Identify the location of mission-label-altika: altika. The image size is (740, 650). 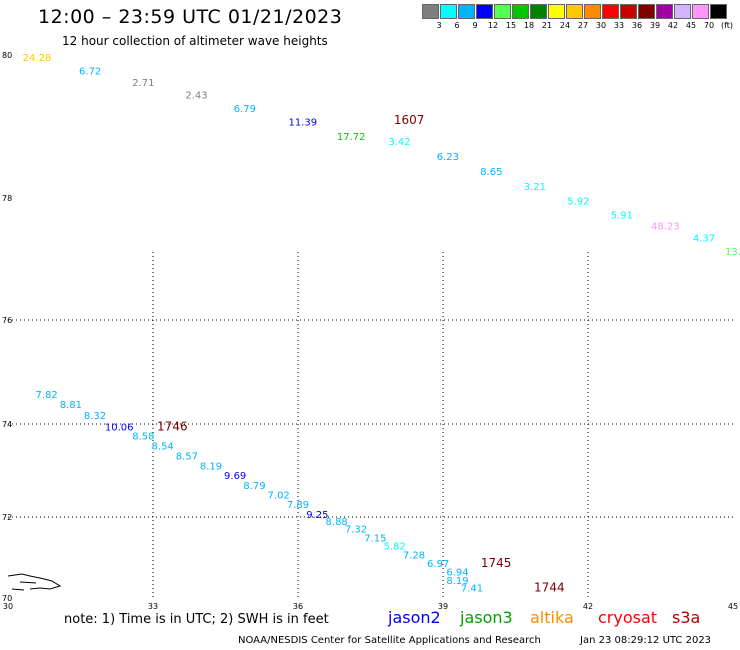
(552, 617).